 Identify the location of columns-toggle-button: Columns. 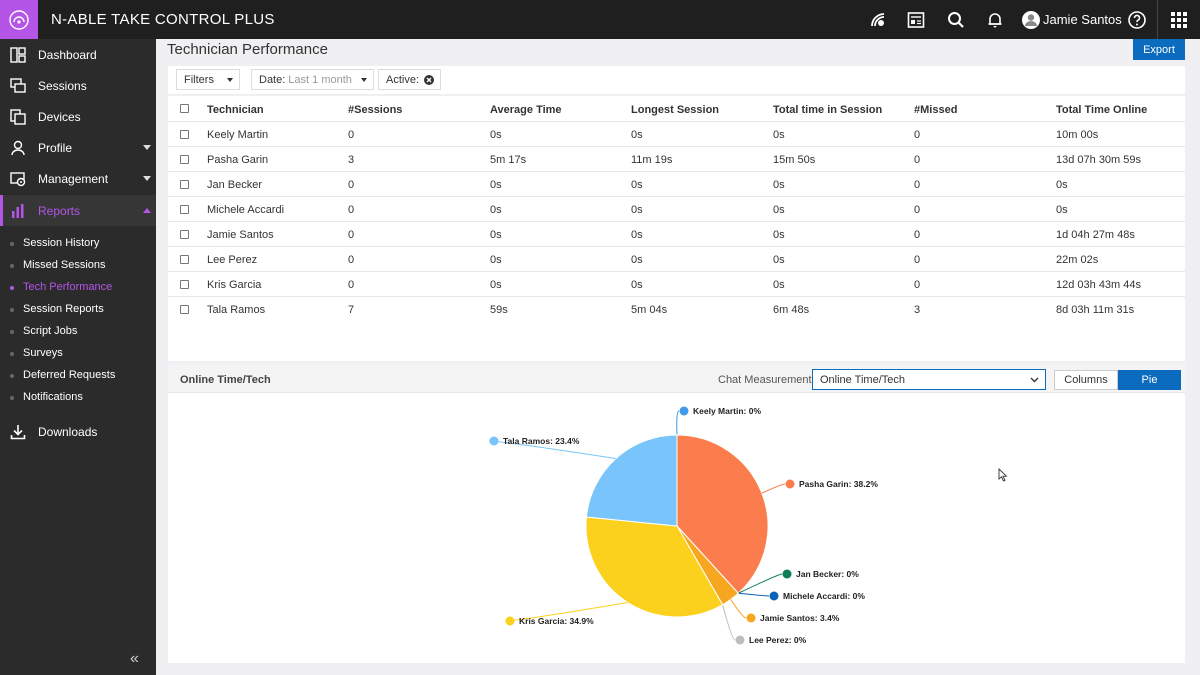
(1086, 380).